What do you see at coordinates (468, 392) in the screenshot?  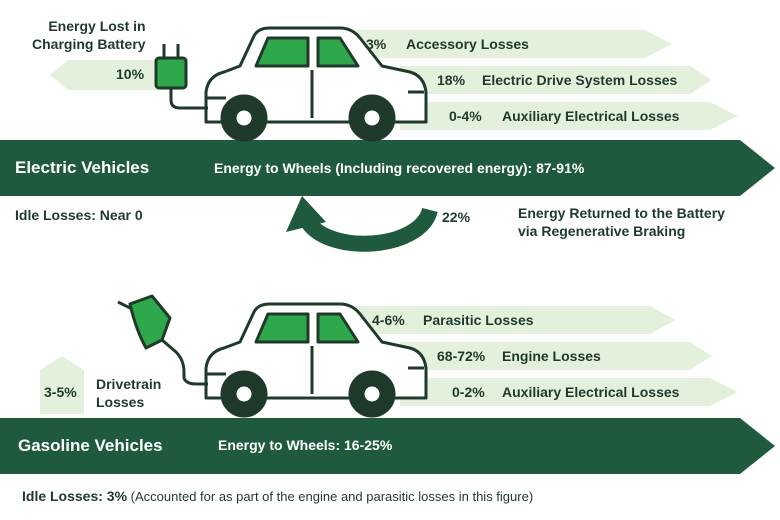 I see `gas-aux-pct: 0-2%` at bounding box center [468, 392].